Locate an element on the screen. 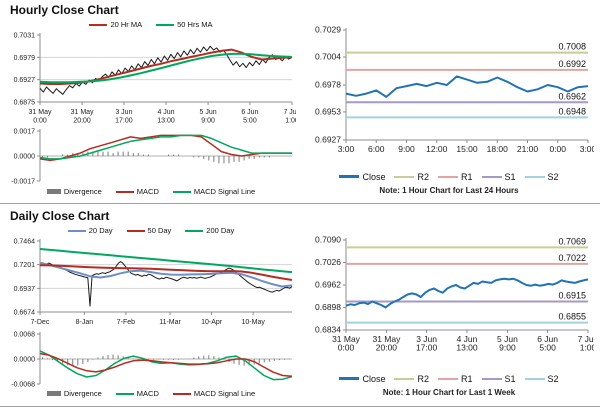 This screenshot has width=600, height=413. x-tick-label: 31 May 20:00 is located at coordinates (82, 117).